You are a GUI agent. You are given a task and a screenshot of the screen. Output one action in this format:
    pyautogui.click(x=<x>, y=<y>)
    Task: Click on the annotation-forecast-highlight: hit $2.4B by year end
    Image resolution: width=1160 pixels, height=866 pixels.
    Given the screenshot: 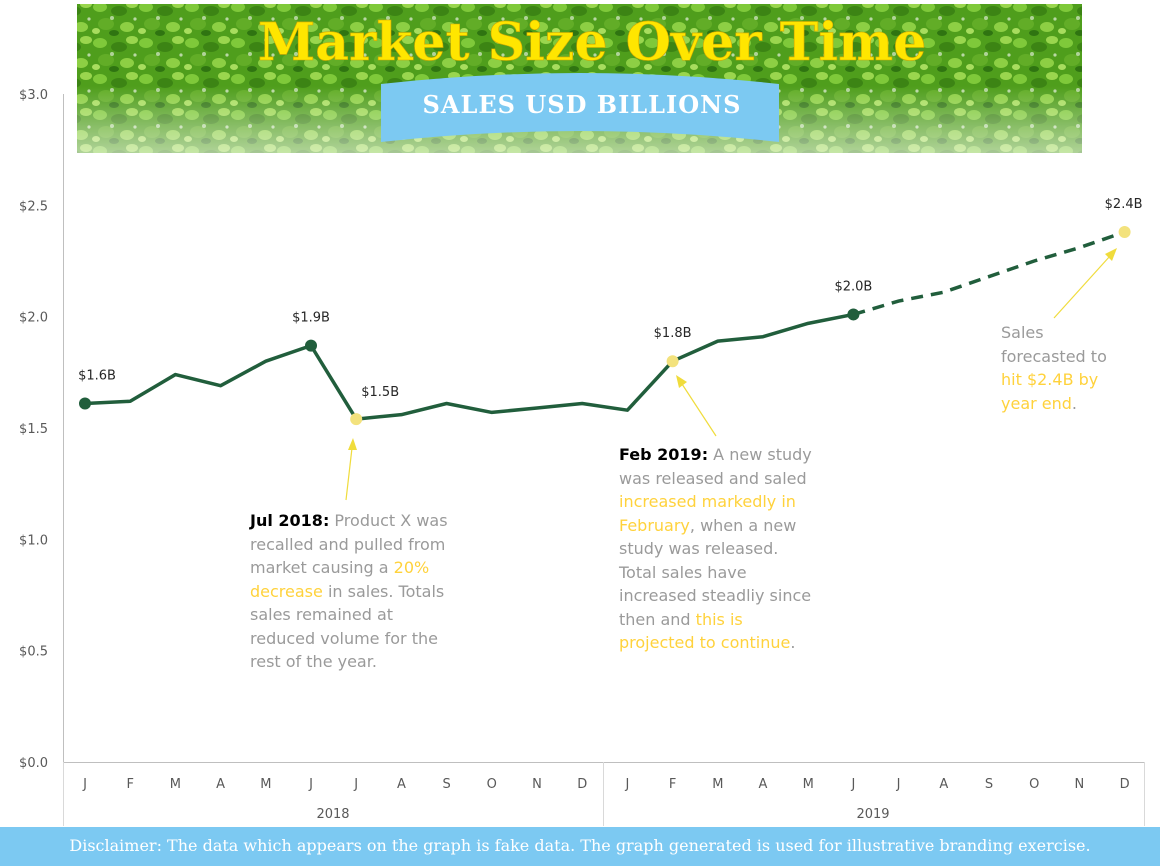 What is the action you would take?
    pyautogui.click(x=1050, y=391)
    